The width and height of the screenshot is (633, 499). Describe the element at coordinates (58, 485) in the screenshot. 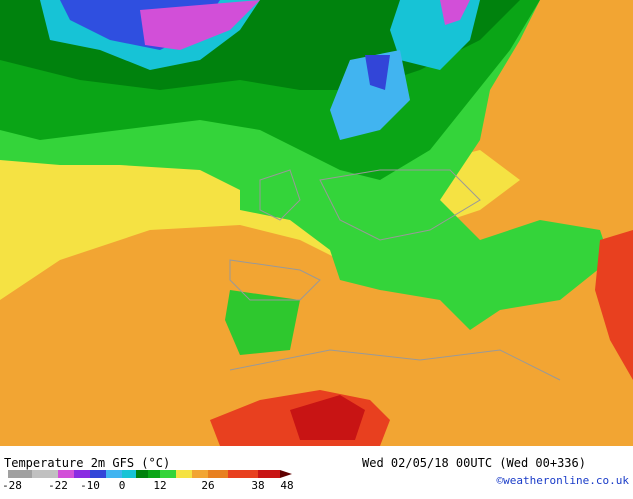

I see `colorbar-tick-label: -22` at that location.